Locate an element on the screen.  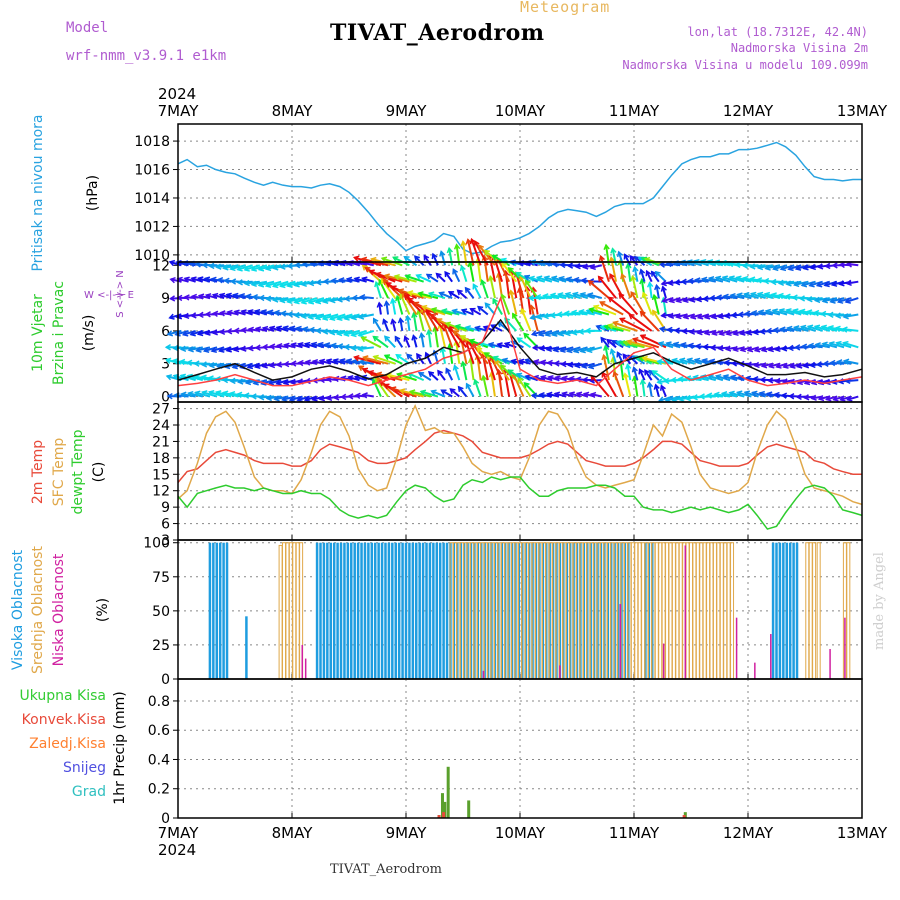
y-tick-label: 0.6 is located at coordinates (159, 731).